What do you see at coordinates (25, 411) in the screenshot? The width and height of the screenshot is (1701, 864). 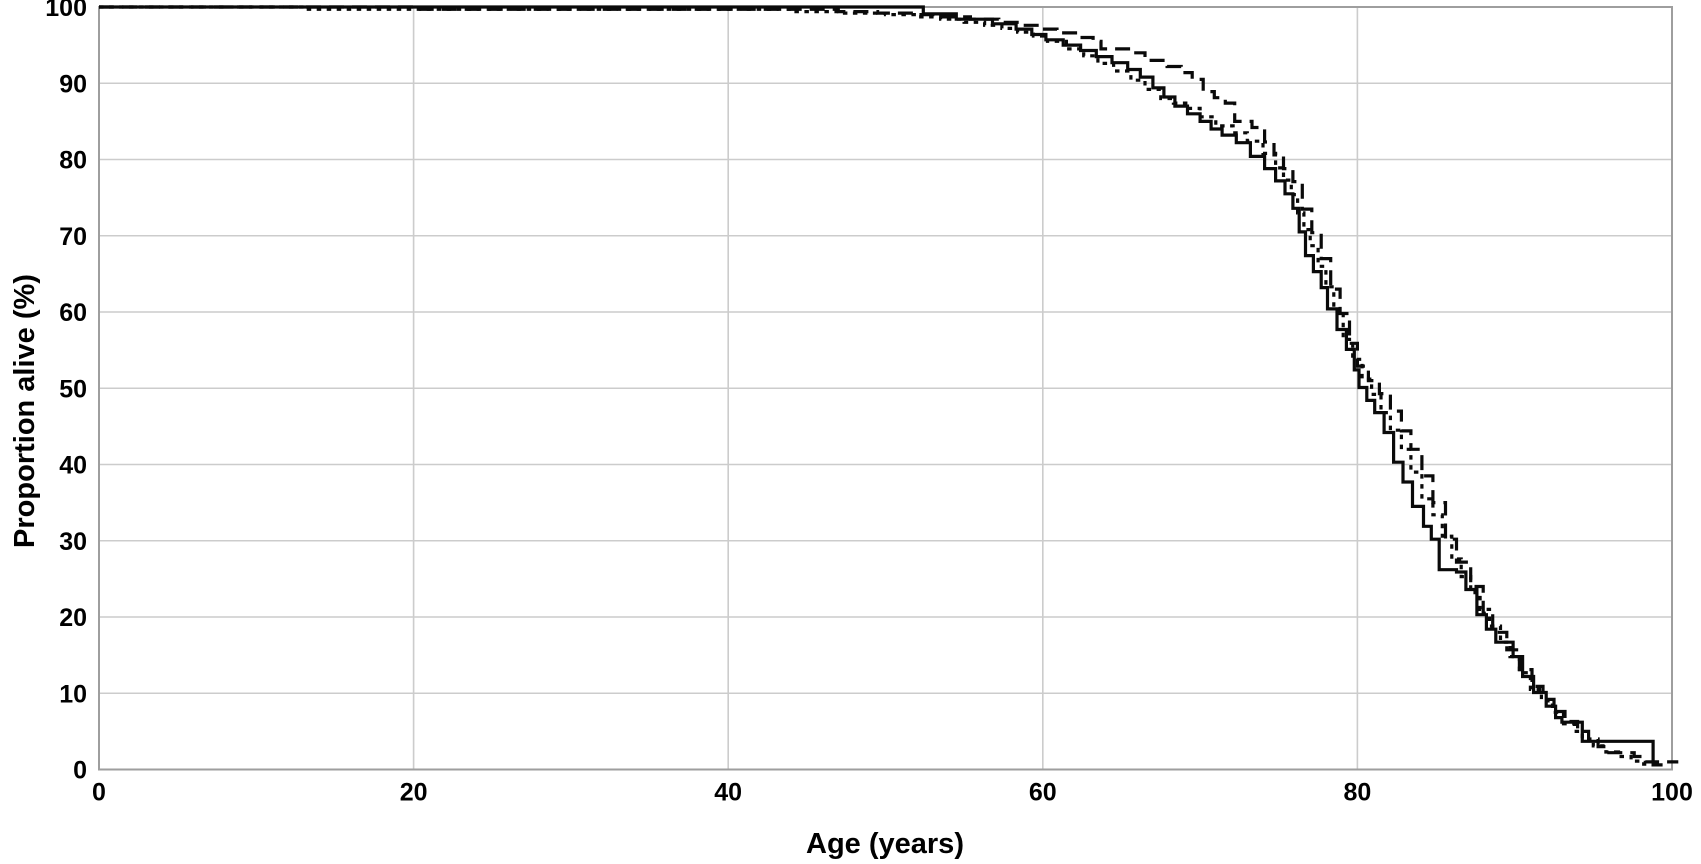 I see `y-axis-title: Proportion alive (%)` at bounding box center [25, 411].